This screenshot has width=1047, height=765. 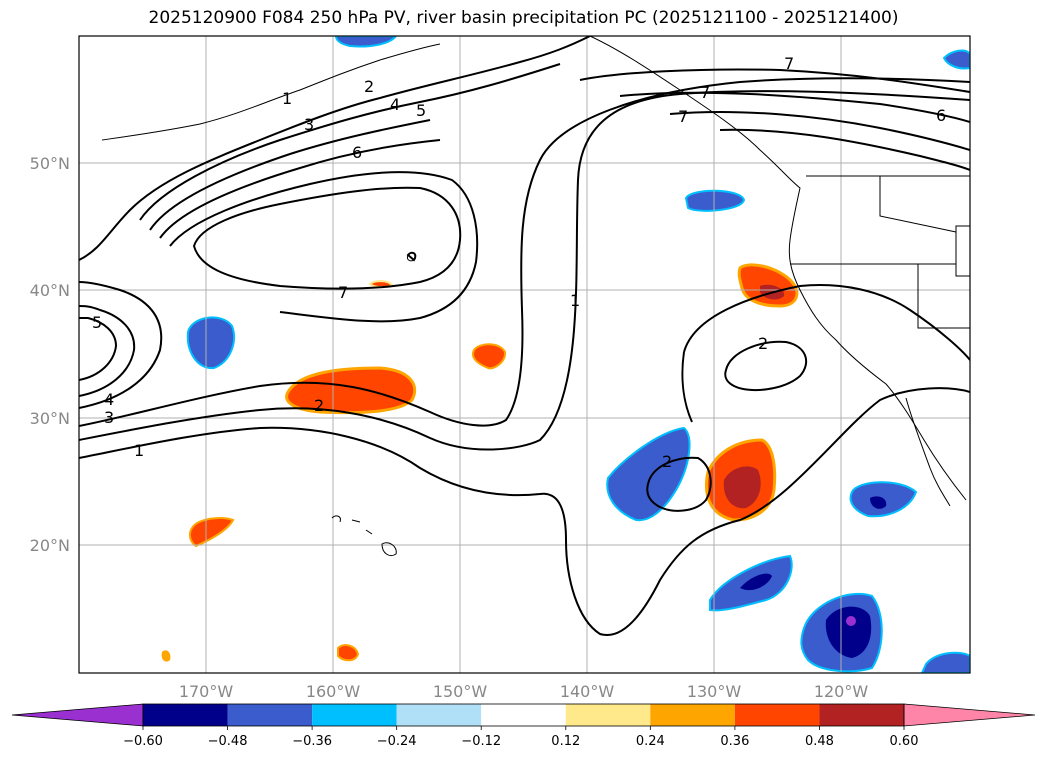 What do you see at coordinates (524, 691) in the screenshot?
I see `longitude-labels: 170°W 160°W 150°W 140°W 130°W 120°W` at bounding box center [524, 691].